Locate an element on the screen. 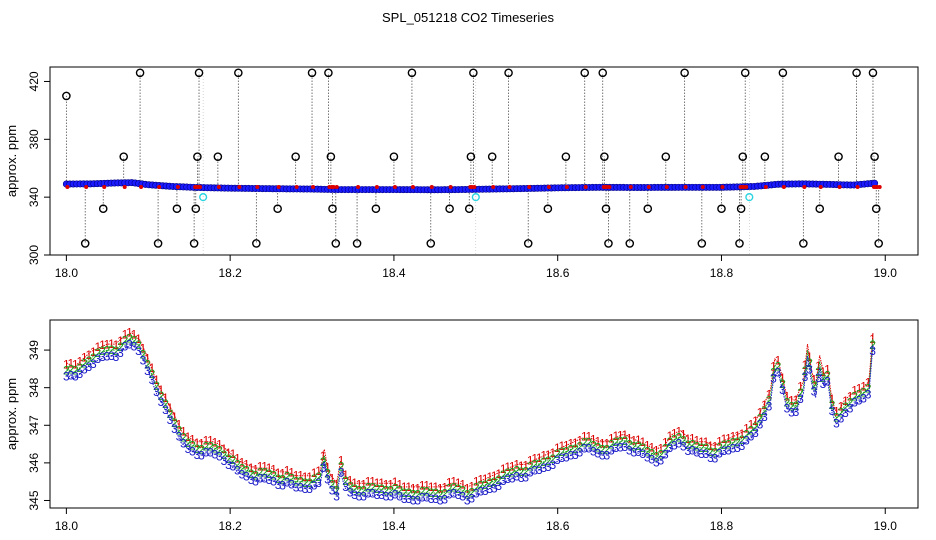 The height and width of the screenshot is (540, 936). bottom-xtick-label: 18.6 is located at coordinates (558, 526).